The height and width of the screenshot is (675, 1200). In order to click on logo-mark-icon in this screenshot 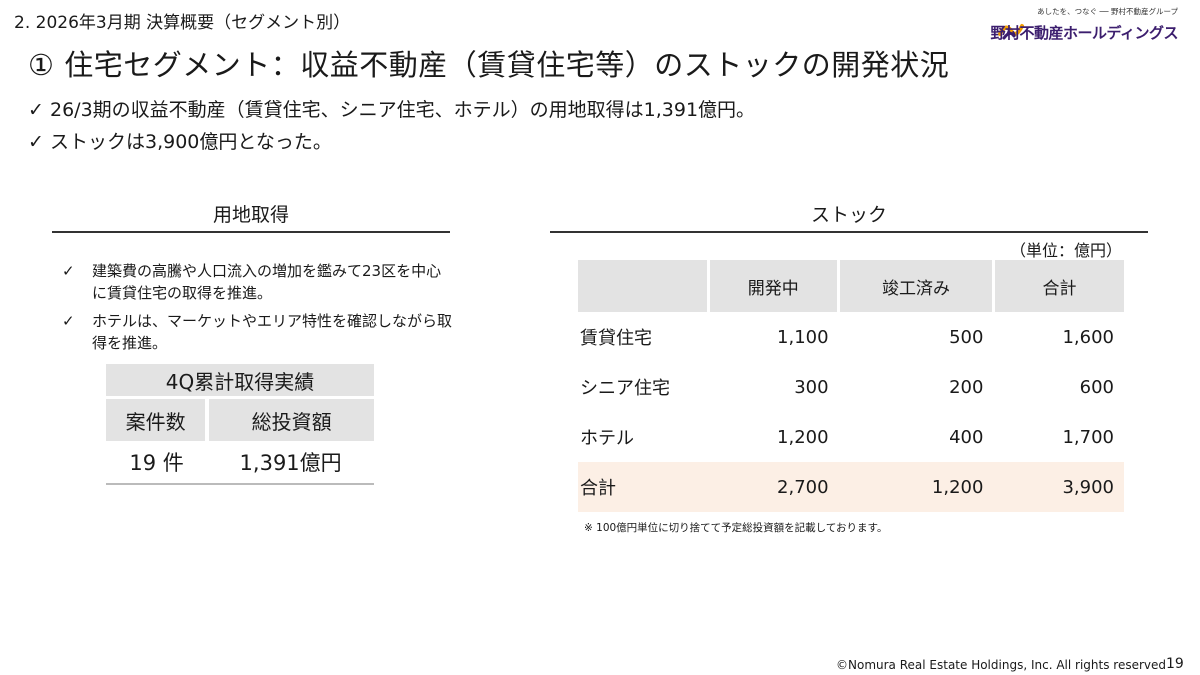, I will do `click(1011, 32)`.